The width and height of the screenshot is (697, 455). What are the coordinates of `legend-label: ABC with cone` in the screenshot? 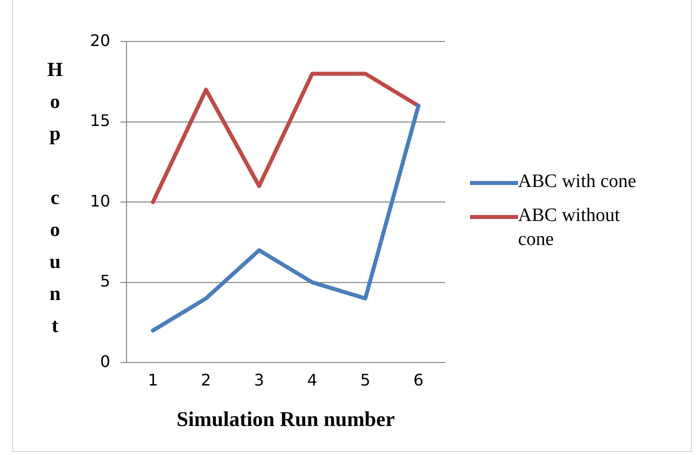 It's located at (578, 182).